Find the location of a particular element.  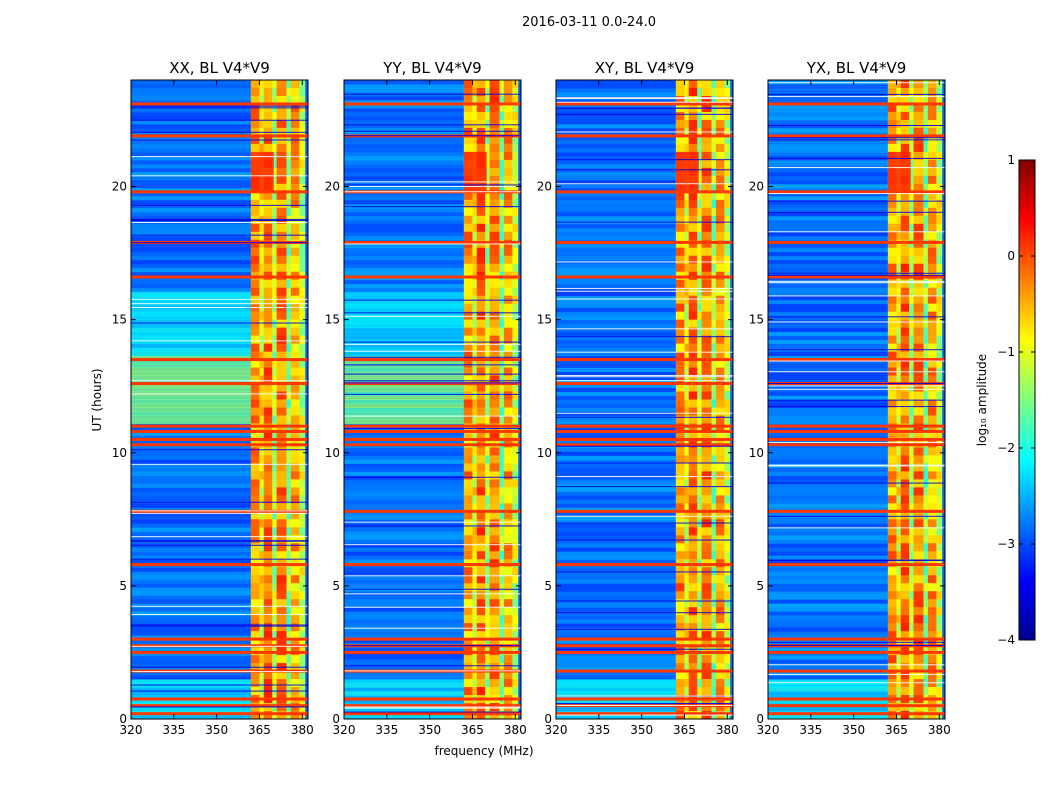

colorbar-tick-label: −3 is located at coordinates (1006, 544).